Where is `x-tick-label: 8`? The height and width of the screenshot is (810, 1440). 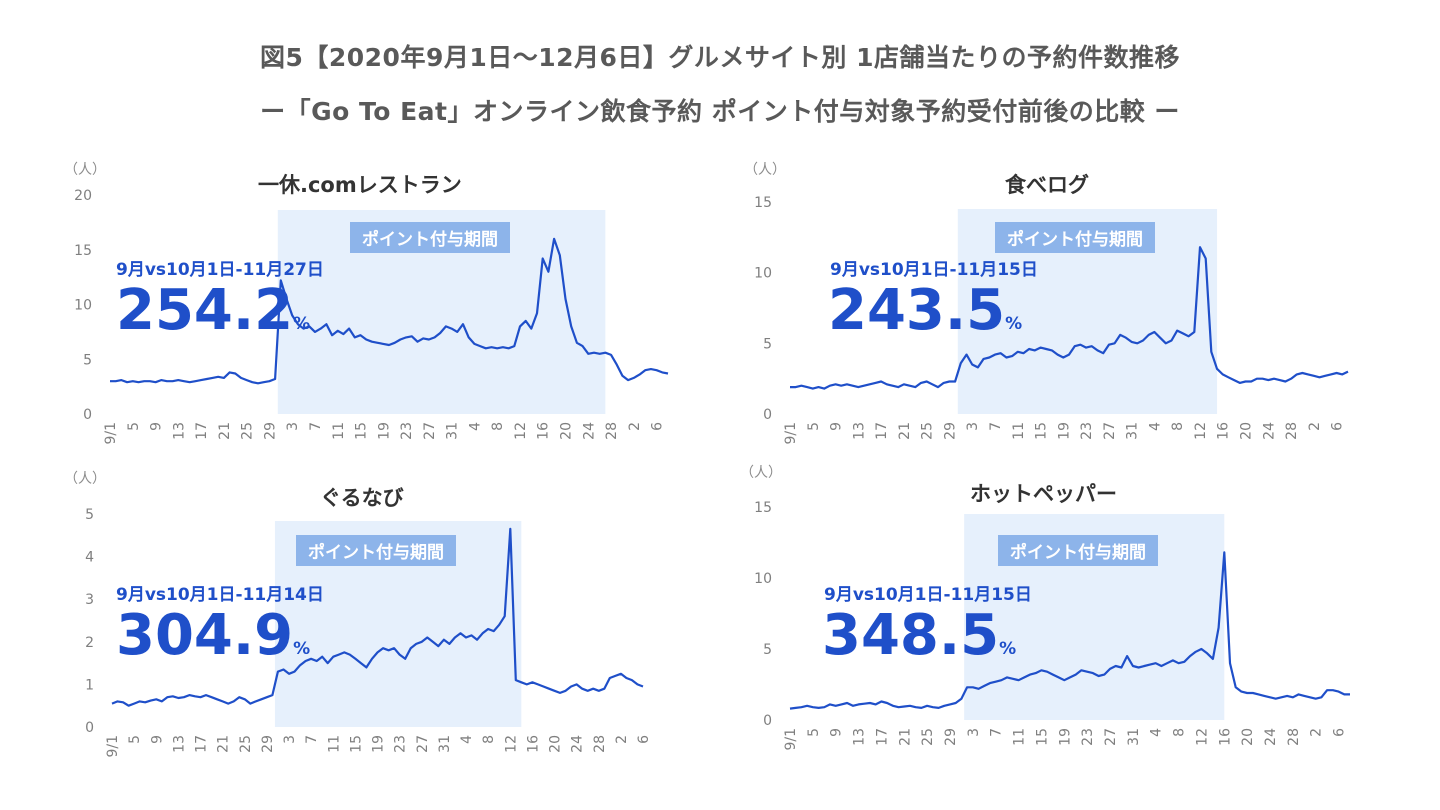 x-tick-label: 8 is located at coordinates (1178, 426).